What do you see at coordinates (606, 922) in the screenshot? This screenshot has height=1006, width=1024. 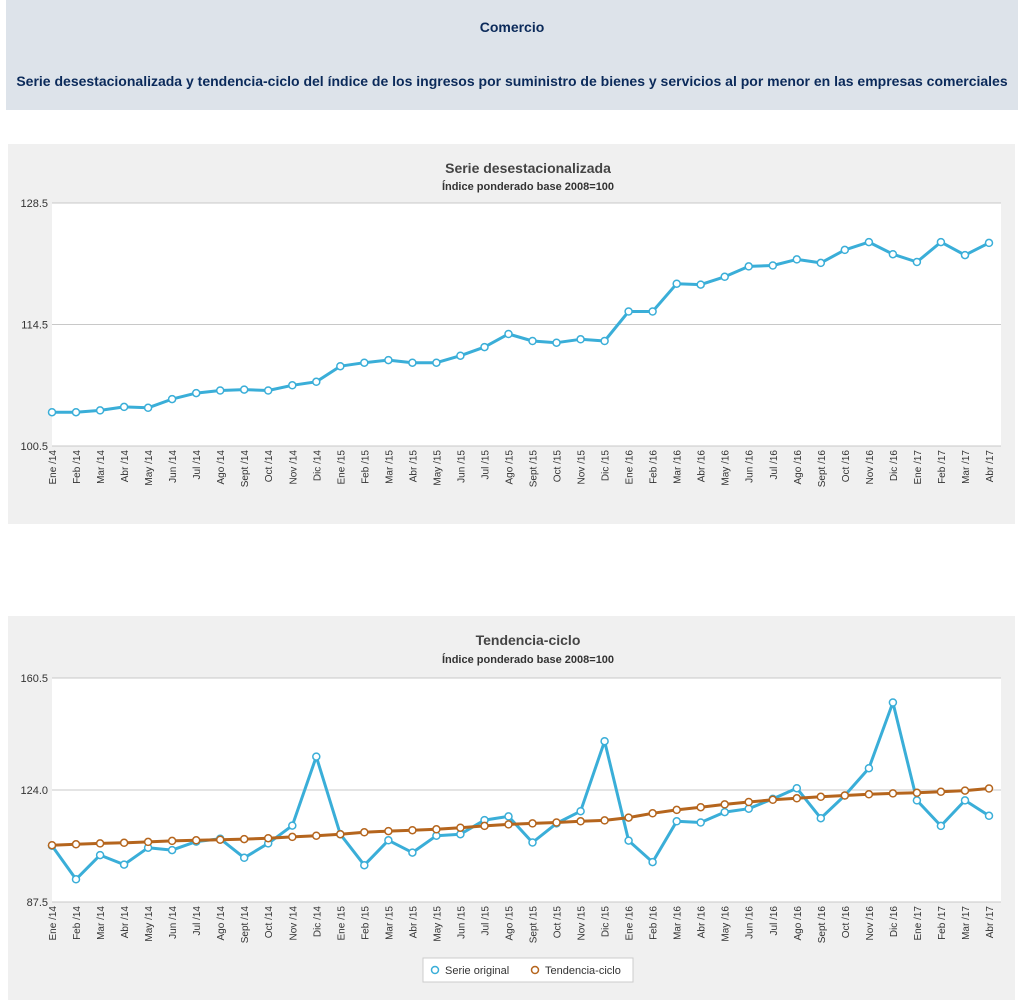 I see `x-tick-label: Dic /15` at bounding box center [606, 922].